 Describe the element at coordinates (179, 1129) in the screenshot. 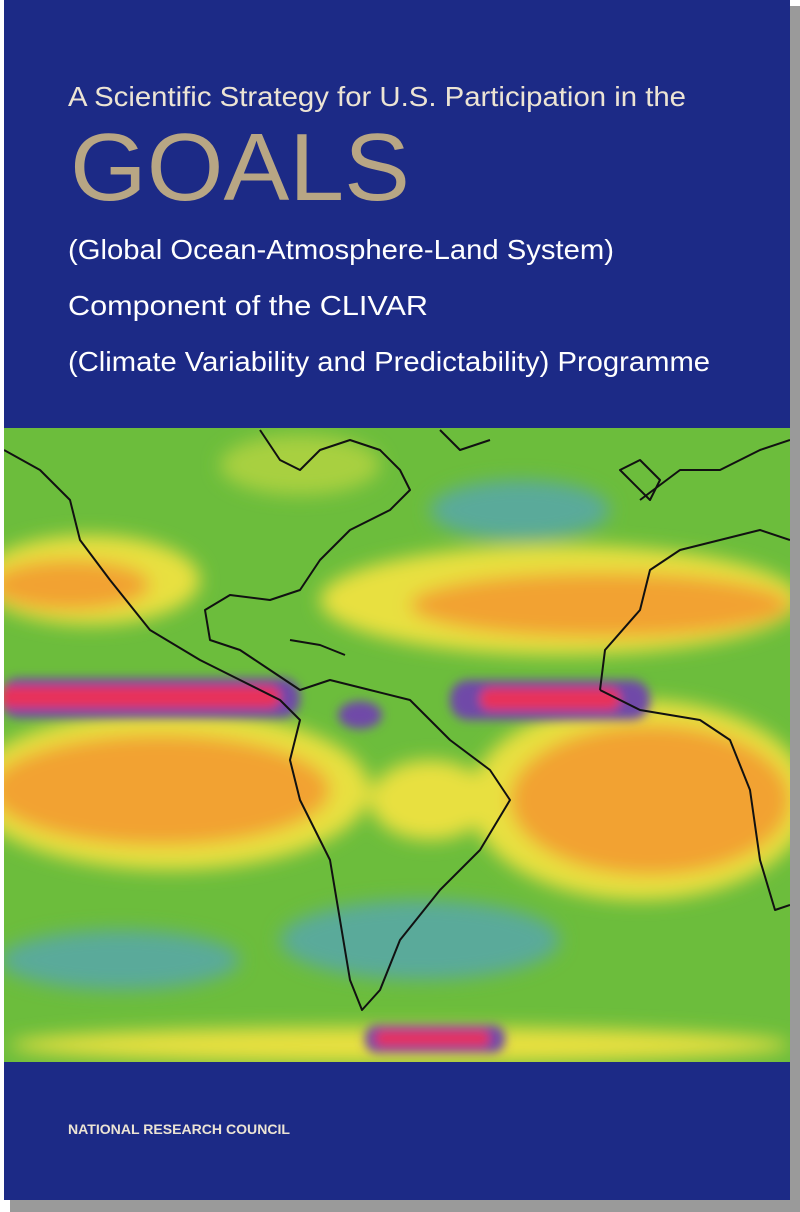

I see `publisher: NATIONAL RESEARCH COUNCIL` at that location.